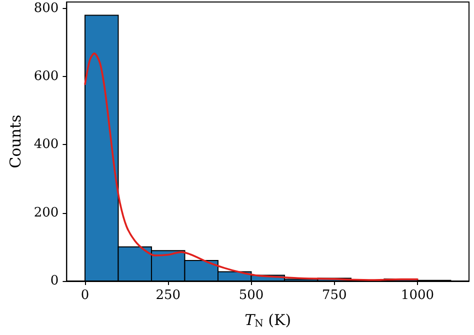 The image size is (474, 335). Describe the element at coordinates (85, 295) in the screenshot. I see `x-tick-label: 0` at that location.